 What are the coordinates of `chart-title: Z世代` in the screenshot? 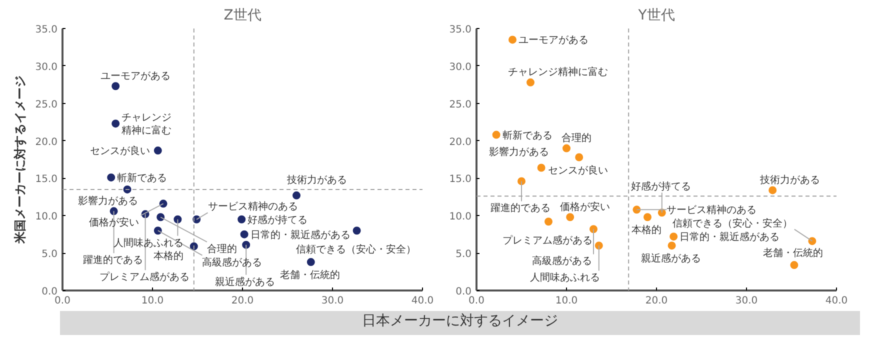 It's located at (243, 16).